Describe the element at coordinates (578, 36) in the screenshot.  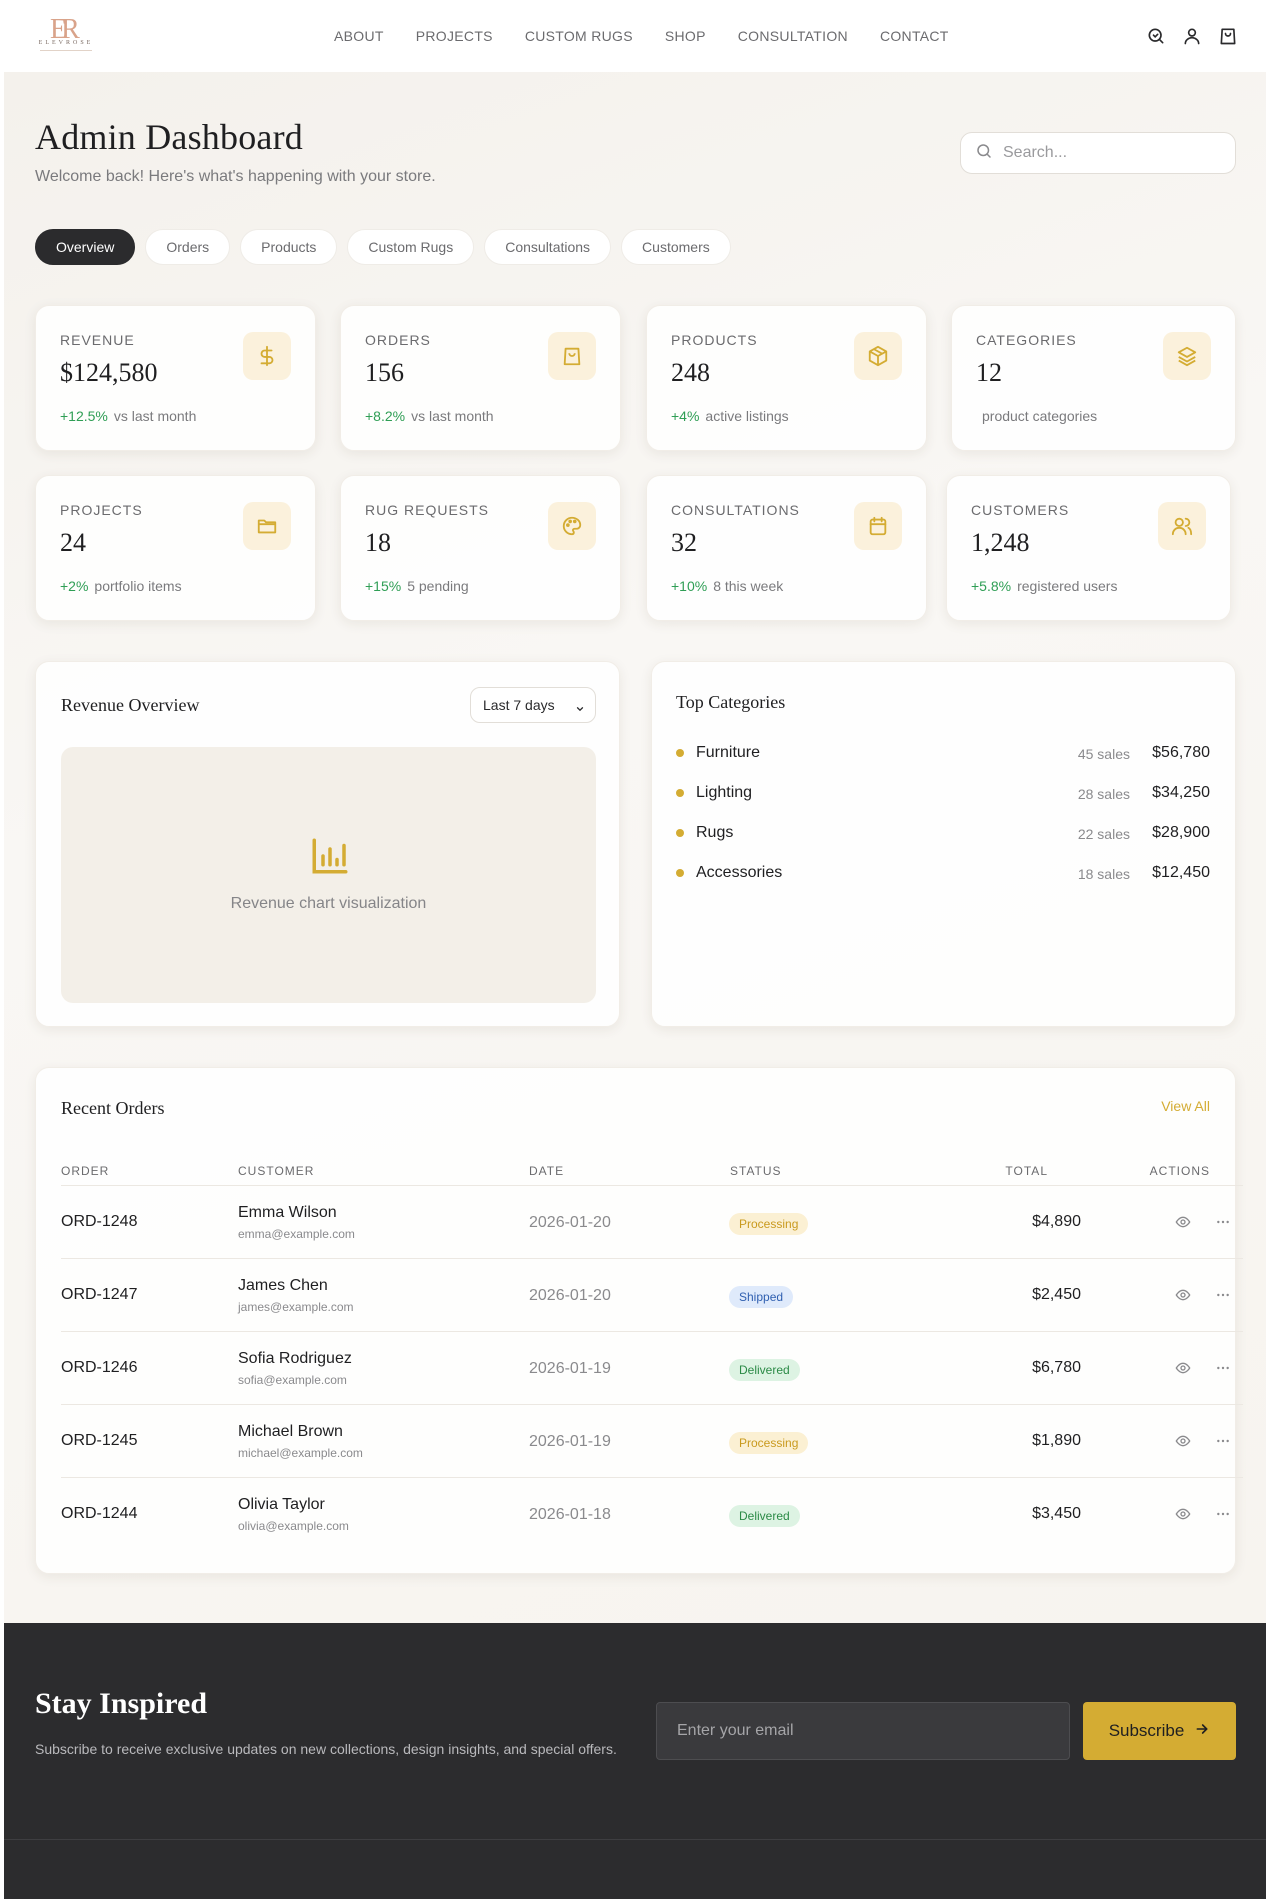
I see `nav-item-custom-rugs: CUSTOM RUGS` at that location.